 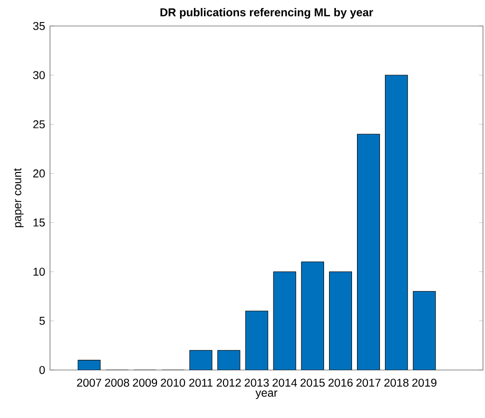 What do you see at coordinates (340, 382) in the screenshot?
I see `x-tick-label: 2016` at bounding box center [340, 382].